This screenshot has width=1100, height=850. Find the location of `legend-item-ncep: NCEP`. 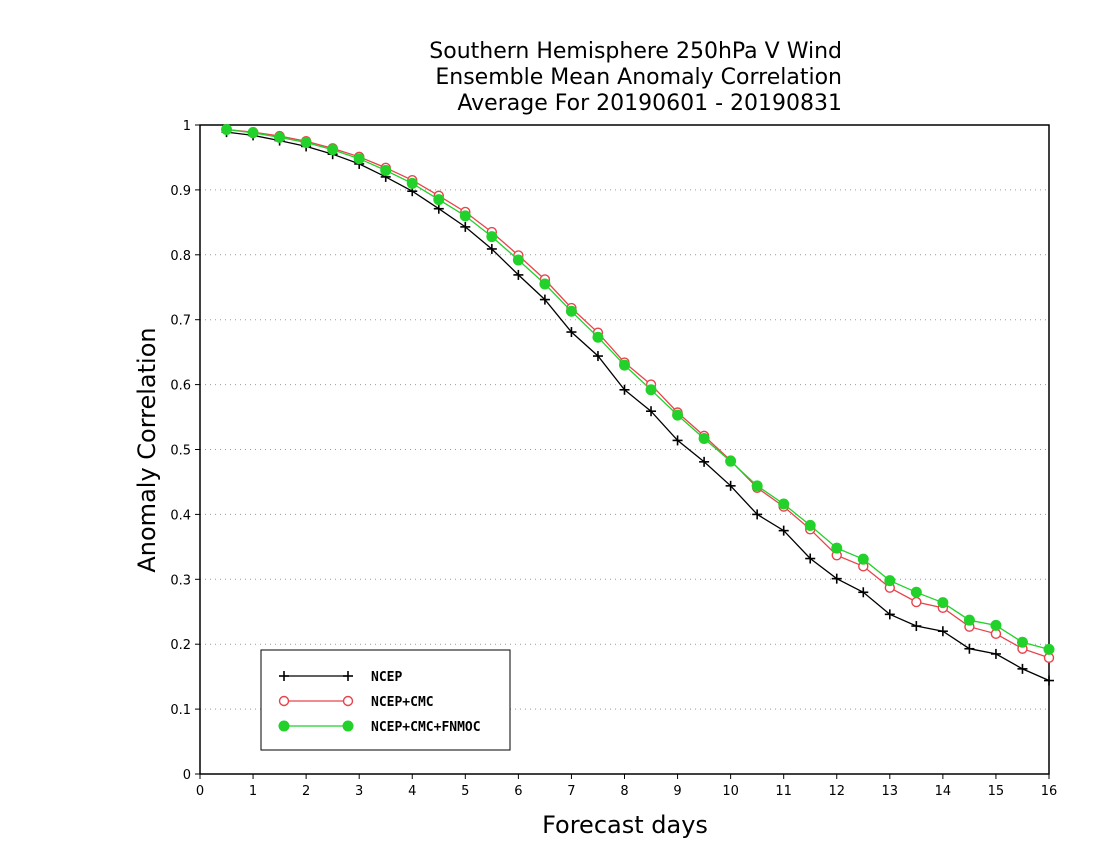

legend-item-ncep: NCEP is located at coordinates (340, 677).